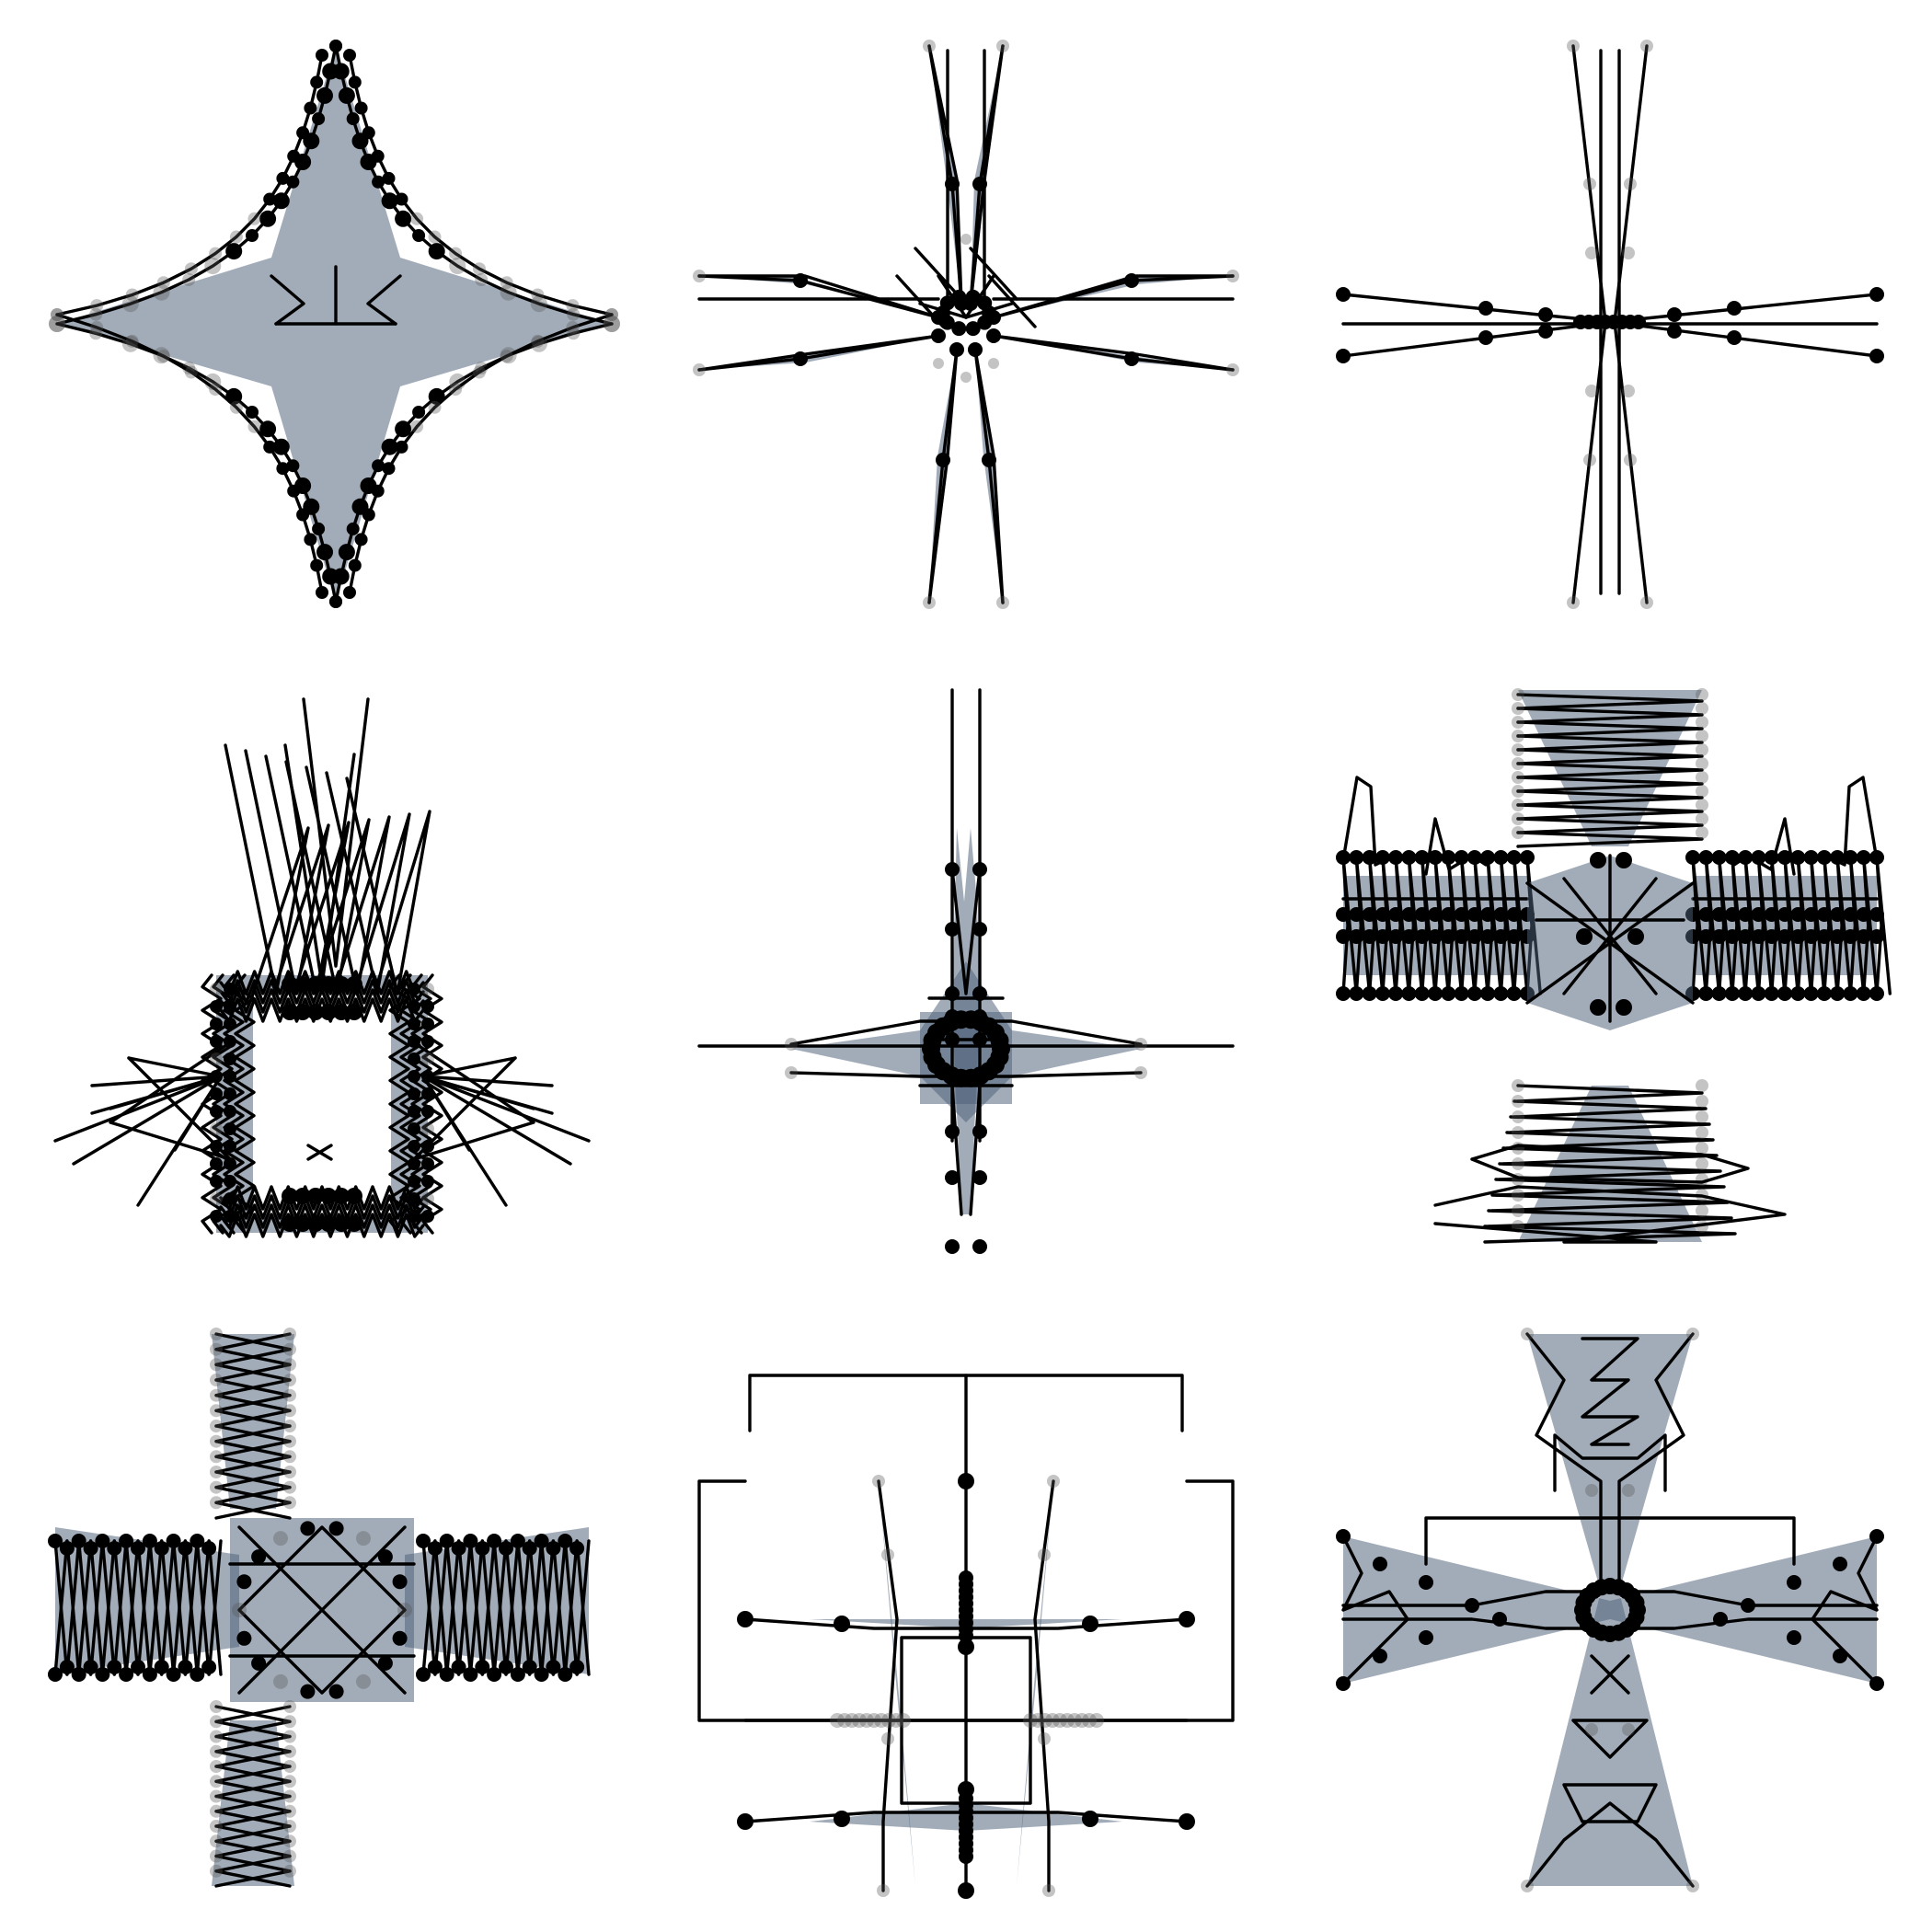  Describe the element at coordinates (334, 324) in the screenshot. I see `panel-diagram` at that location.